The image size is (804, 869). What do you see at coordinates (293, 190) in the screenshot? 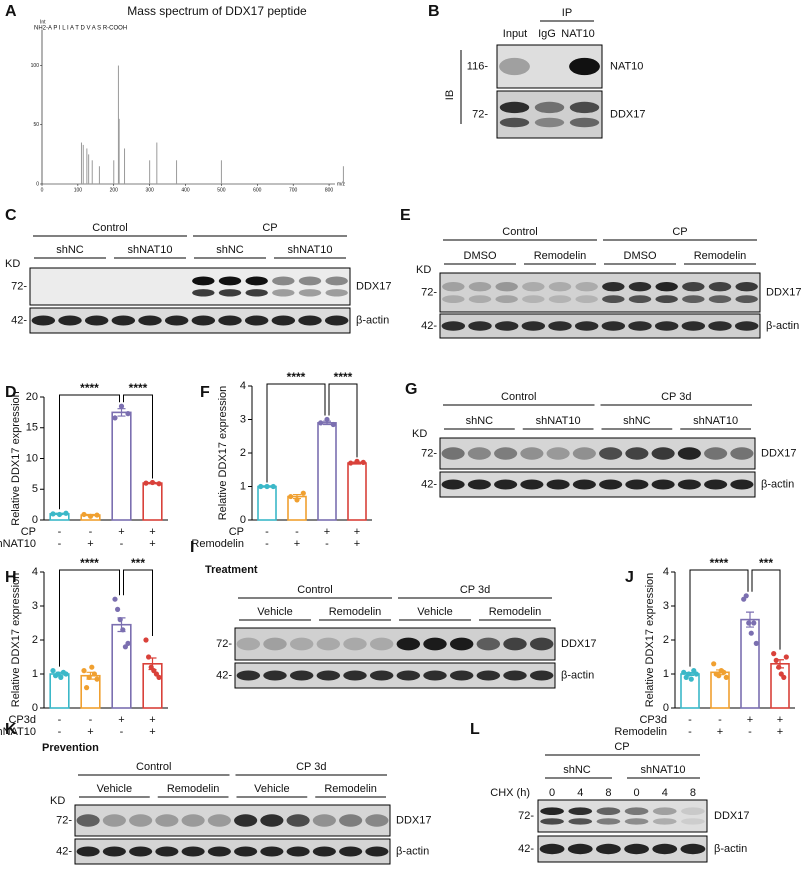
I see `x-tick-label: 700` at bounding box center [293, 190].